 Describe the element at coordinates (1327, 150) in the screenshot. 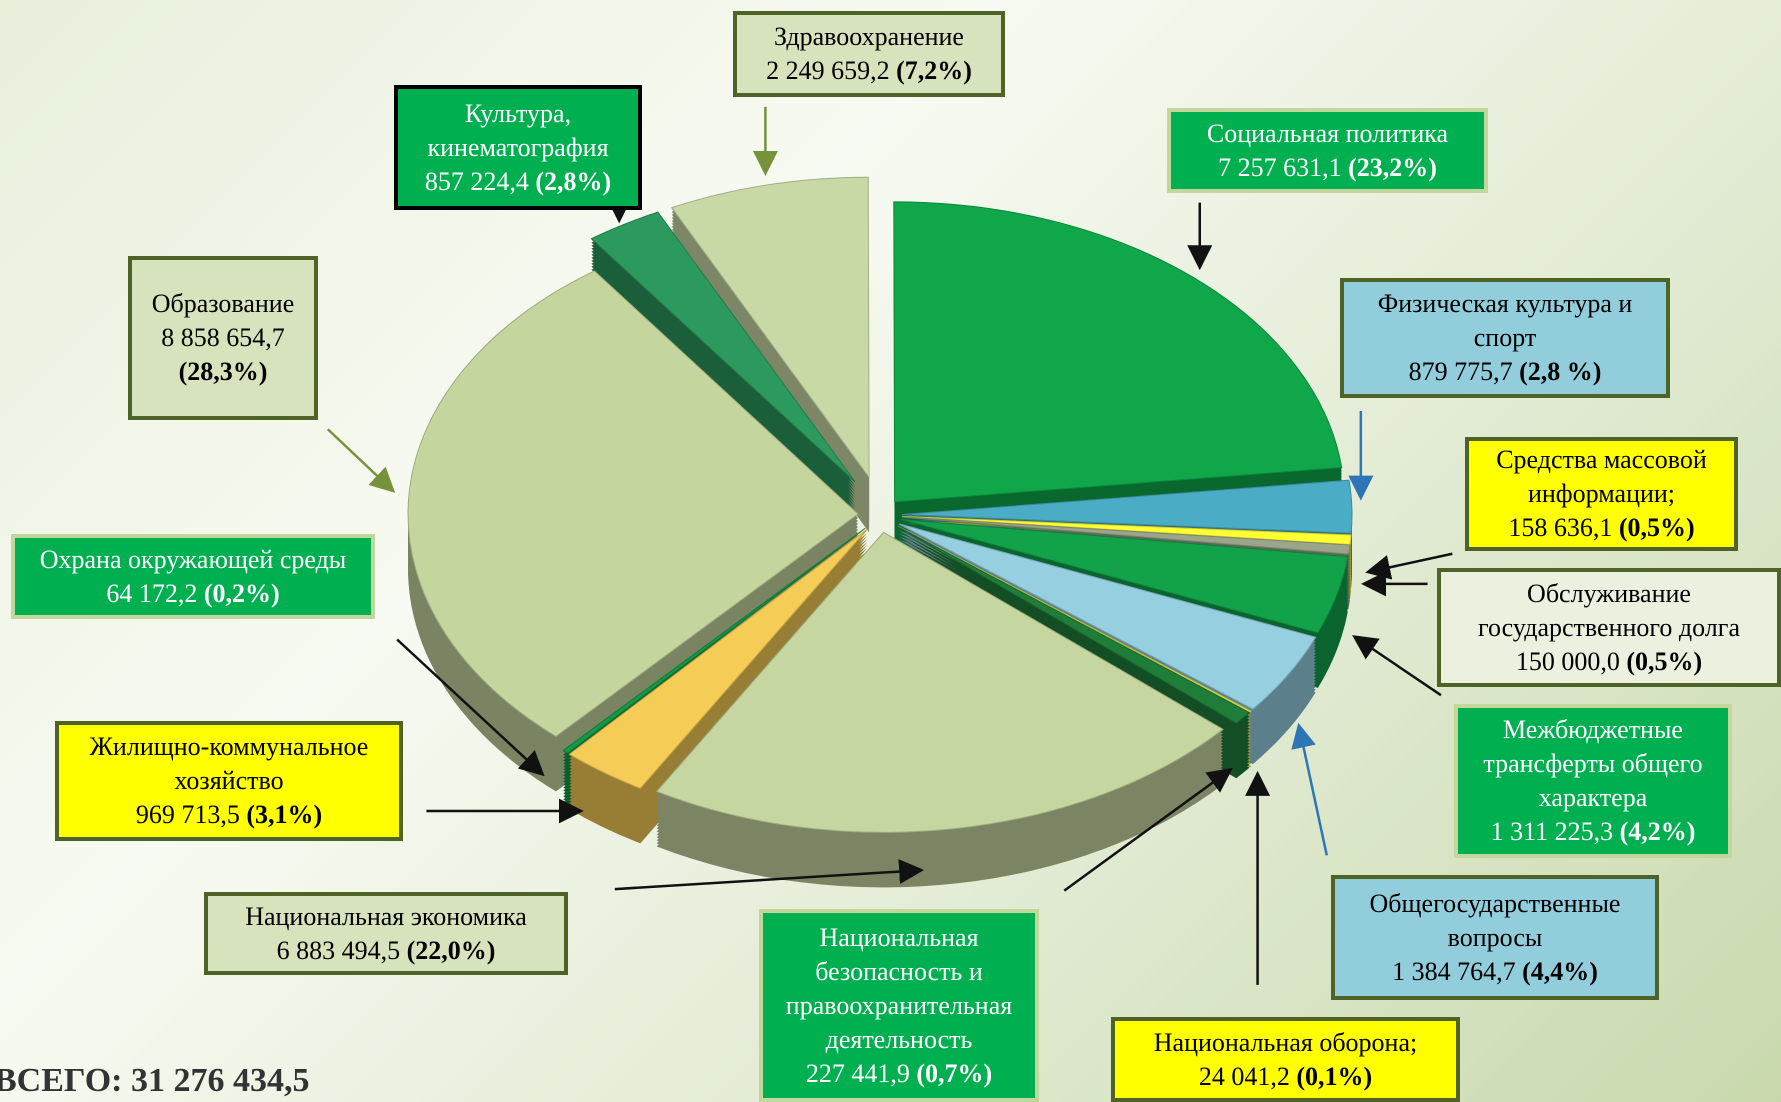

I see `label-box: Социальная политика 7 257 631,1 (23,2%)` at that location.